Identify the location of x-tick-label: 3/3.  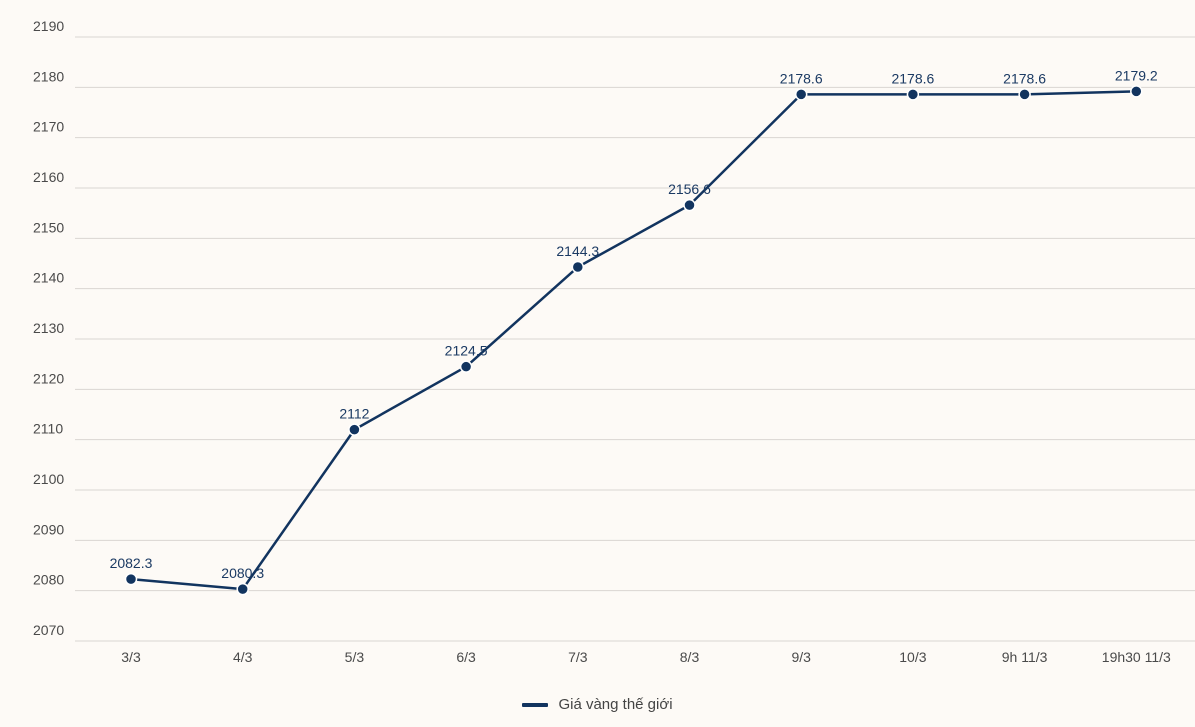
(131, 657).